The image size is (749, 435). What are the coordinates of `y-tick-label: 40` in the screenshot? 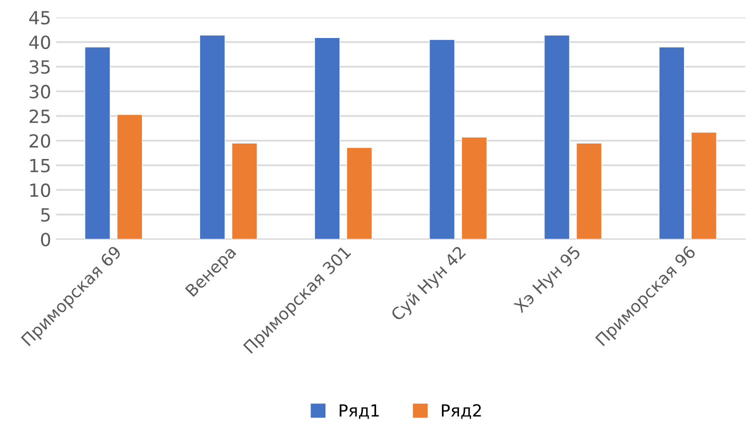 It's located at (39, 43).